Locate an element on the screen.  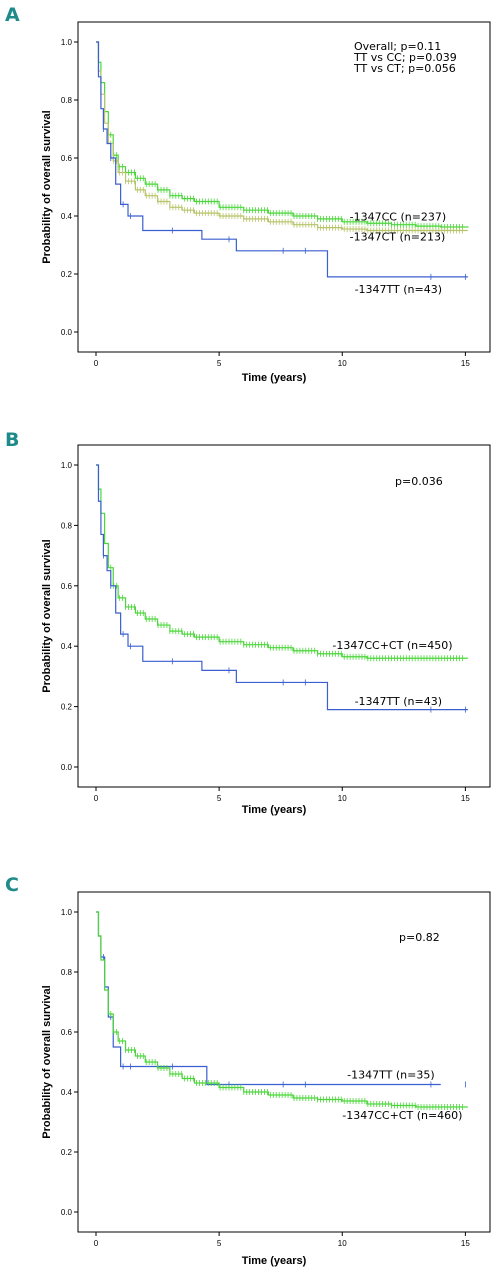
series-label: -1347CT (n=213) is located at coordinates (398, 237).